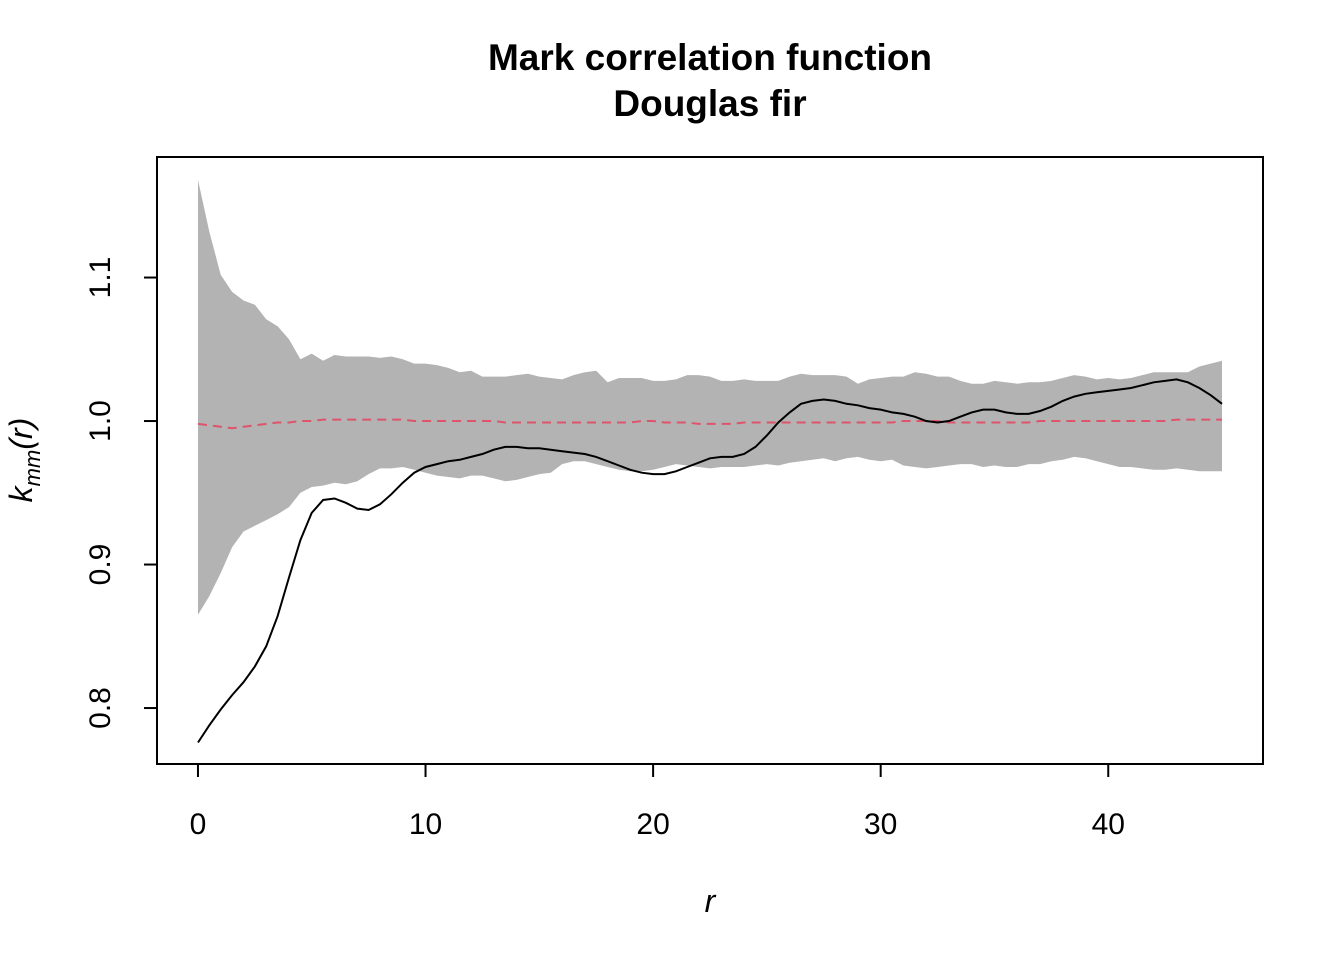  I want to click on y-axis-label-arg: (r), so click(21, 434).